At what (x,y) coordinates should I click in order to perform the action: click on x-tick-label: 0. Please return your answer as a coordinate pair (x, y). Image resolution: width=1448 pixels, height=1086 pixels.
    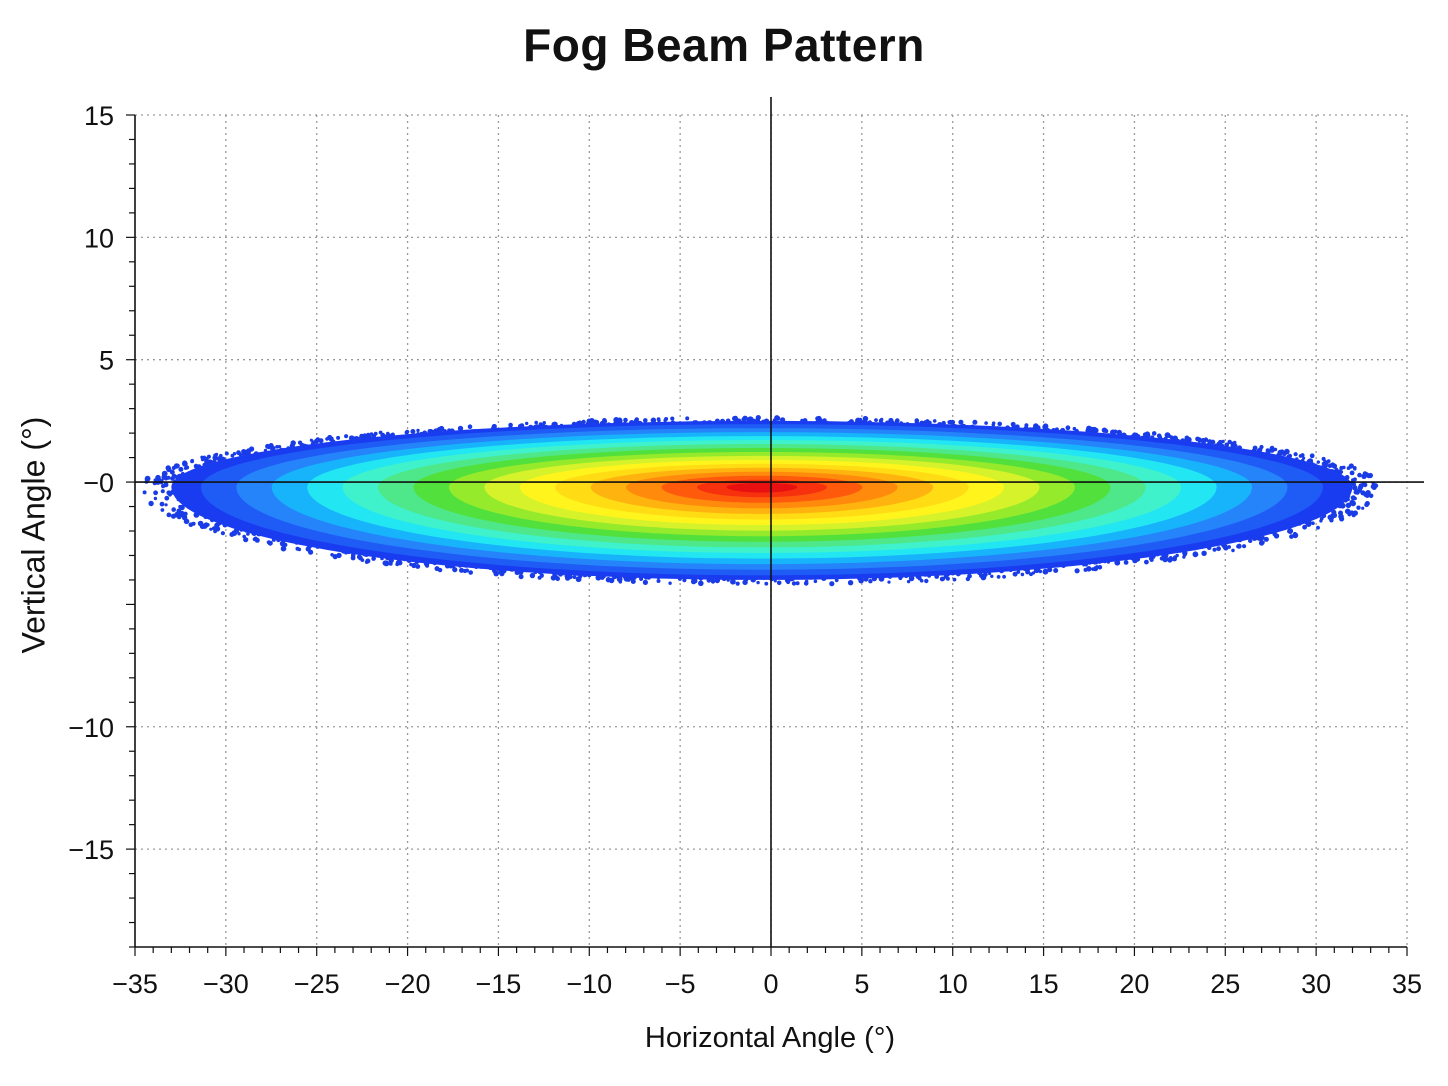
    Looking at the image, I should click on (770, 984).